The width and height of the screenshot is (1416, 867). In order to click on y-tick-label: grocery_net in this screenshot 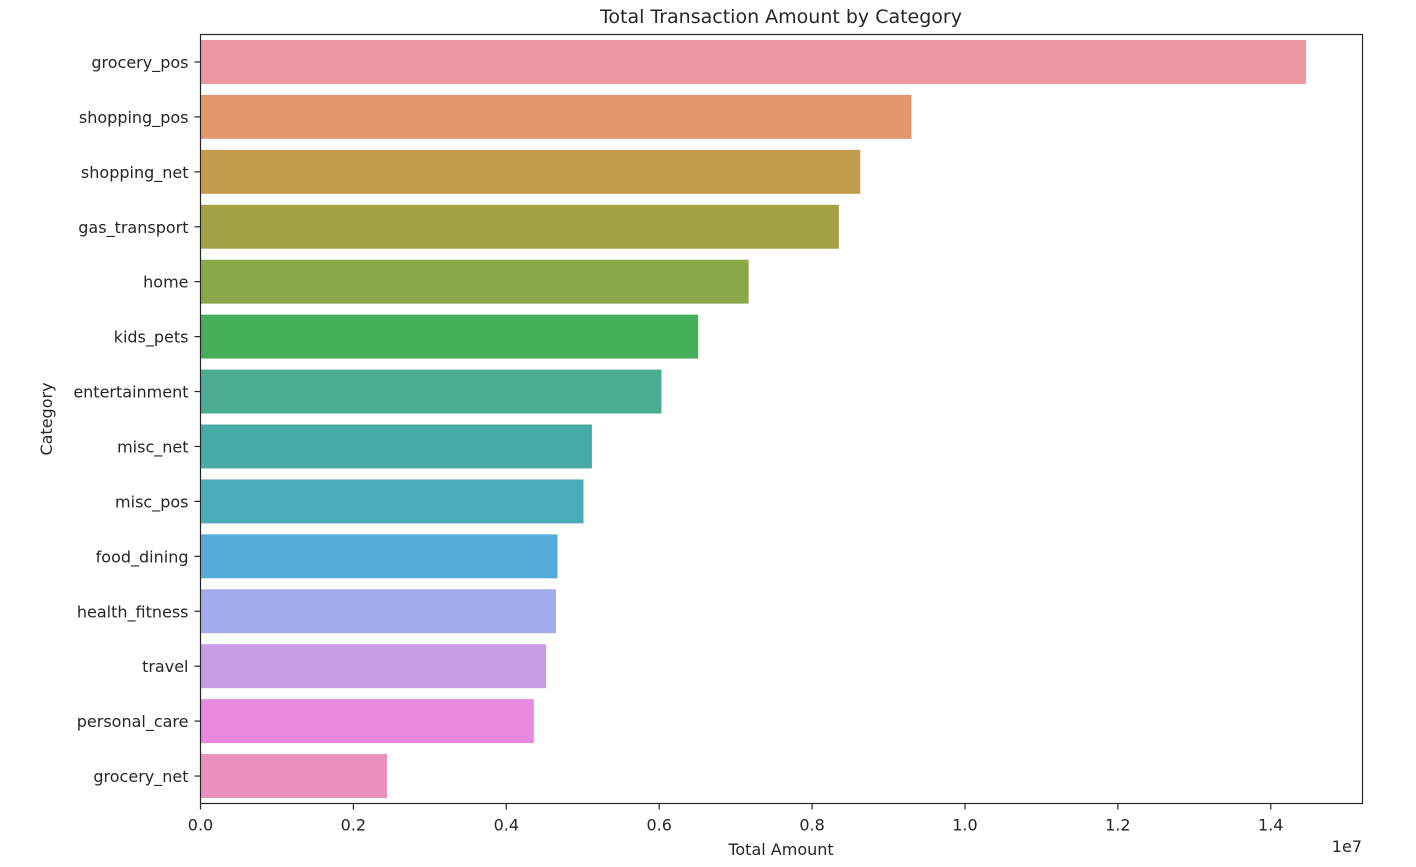, I will do `click(140, 777)`.